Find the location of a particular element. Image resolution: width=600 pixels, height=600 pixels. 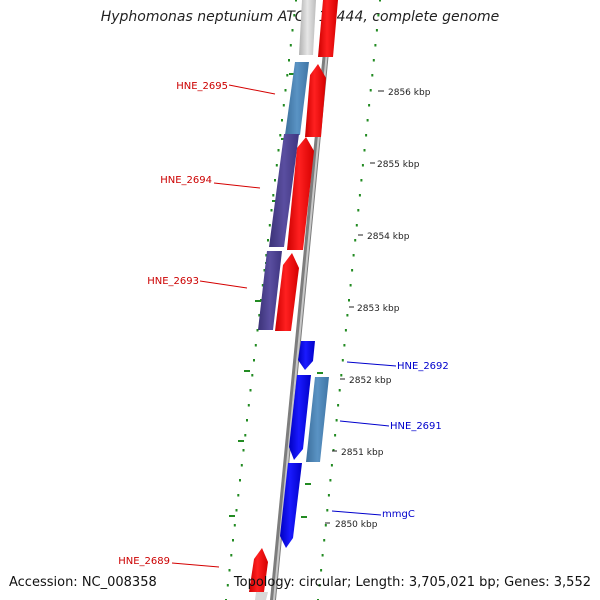

gene-label-hne-2691: HNE_2691 is located at coordinates (416, 426).